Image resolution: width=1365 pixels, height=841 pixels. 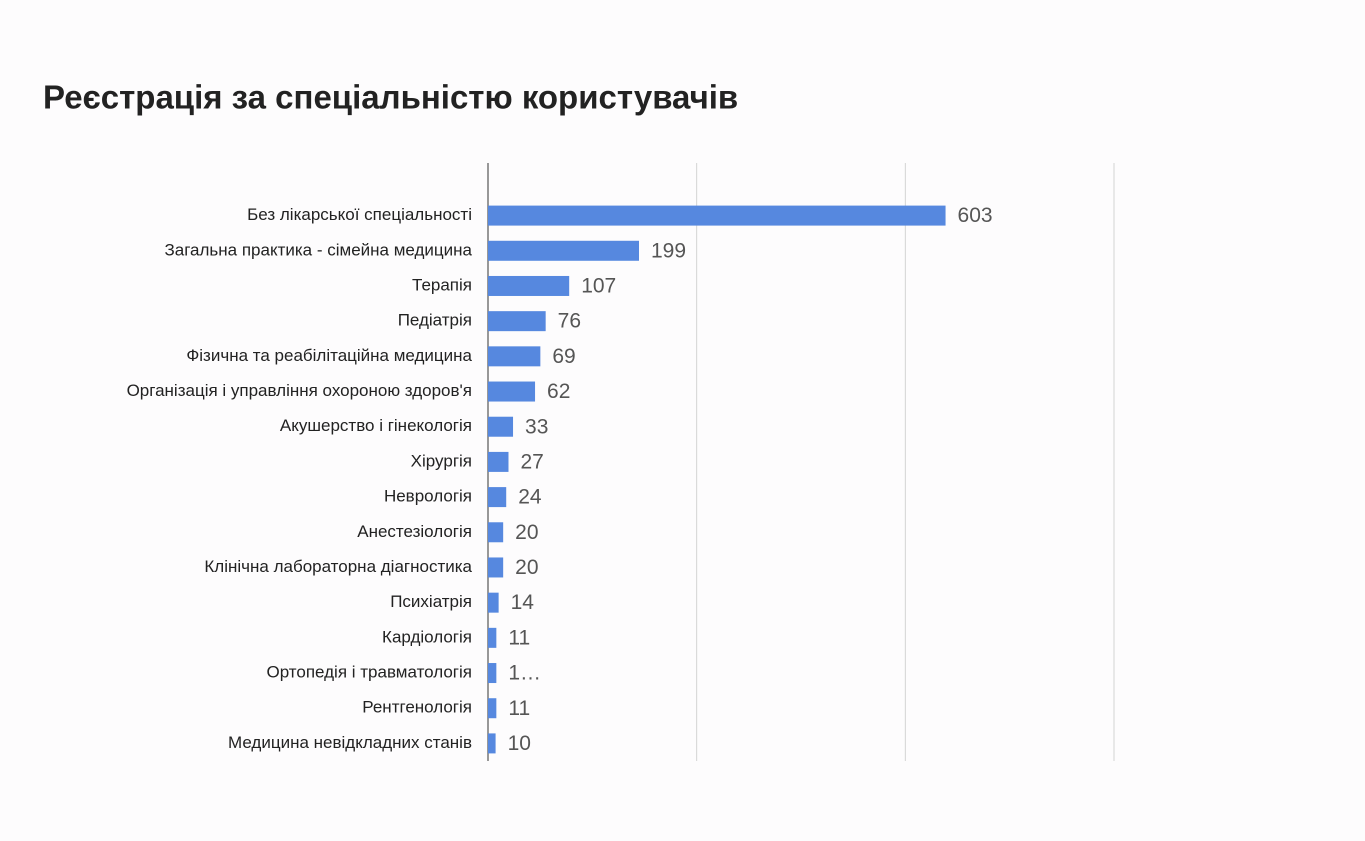 What do you see at coordinates (319, 249) in the screenshot?
I see `category-label: Загальна практика - сімейна медицина` at bounding box center [319, 249].